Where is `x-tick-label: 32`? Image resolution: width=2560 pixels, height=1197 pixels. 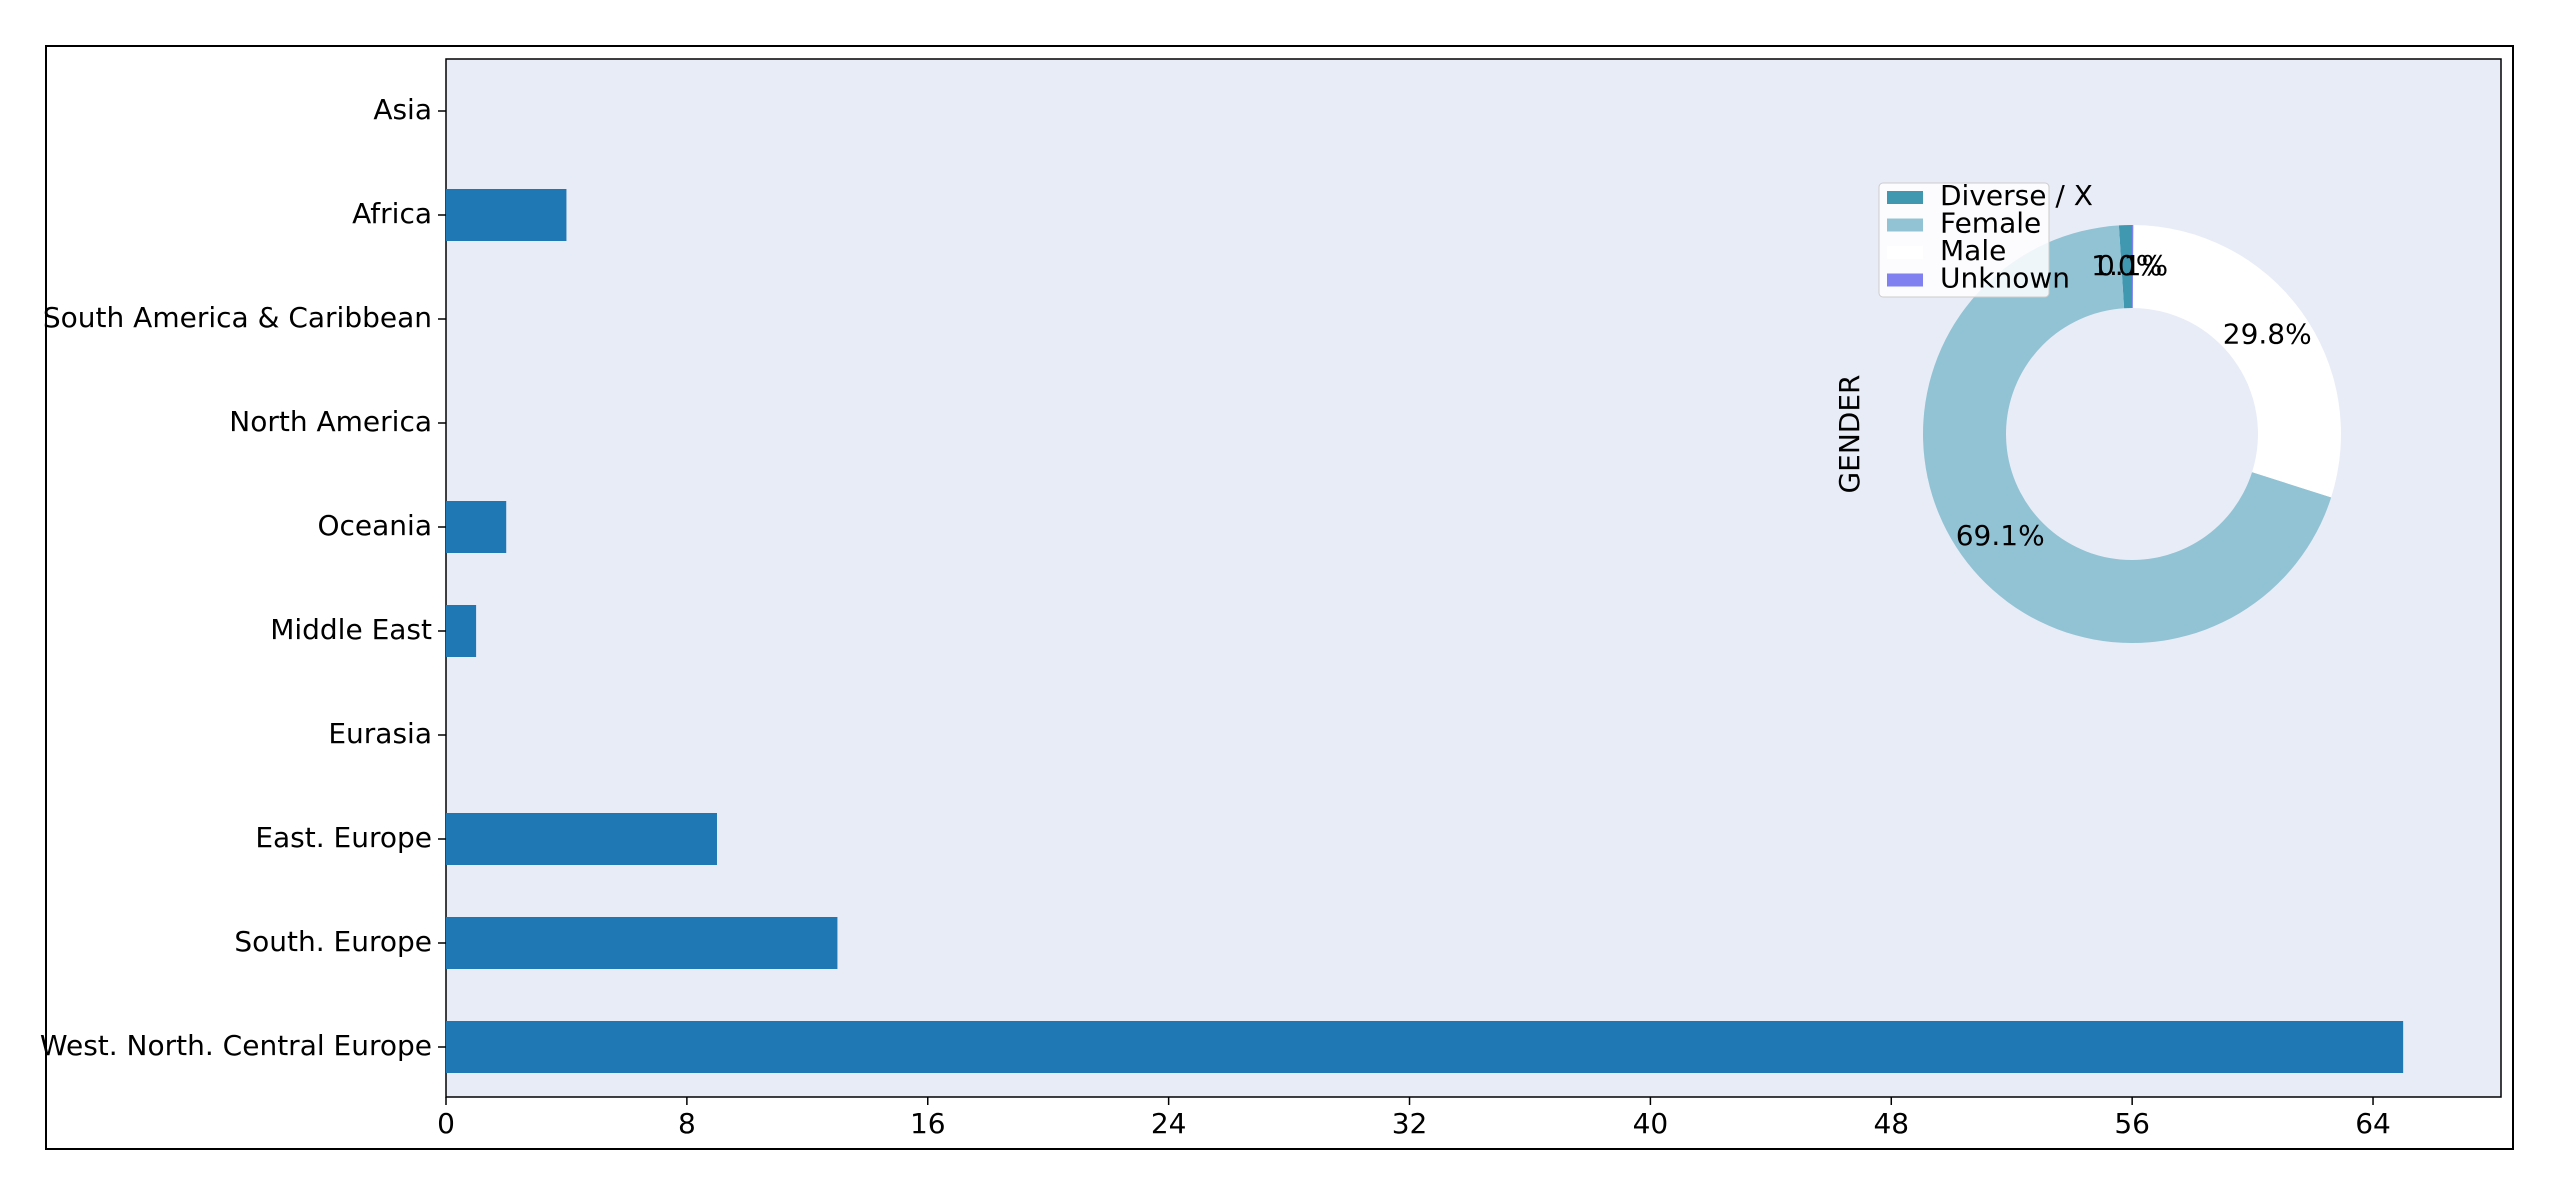
x-tick-label: 32 is located at coordinates (1410, 1123).